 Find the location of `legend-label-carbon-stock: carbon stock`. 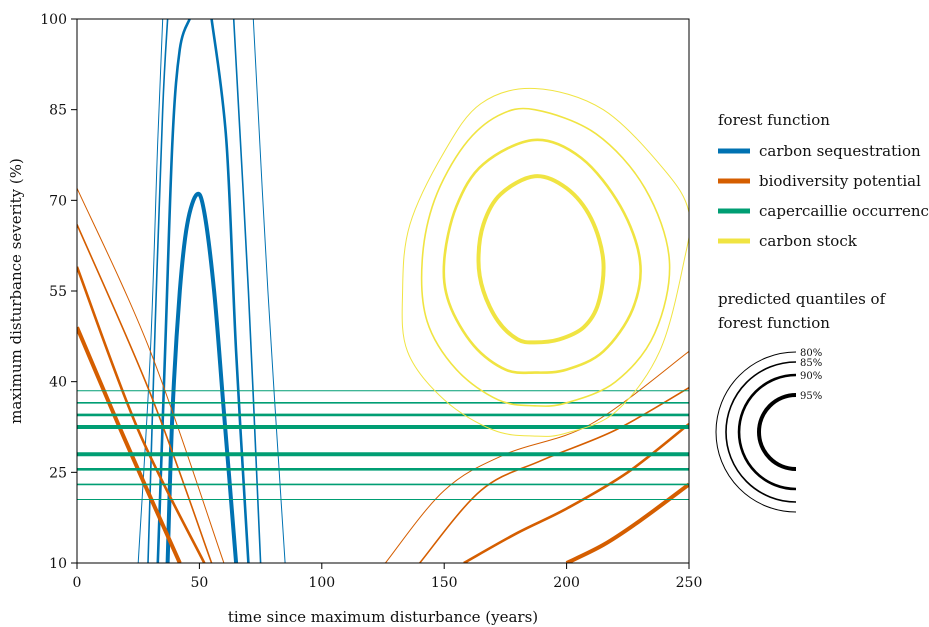

legend-label-carbon-stock: carbon stock is located at coordinates (808, 241).